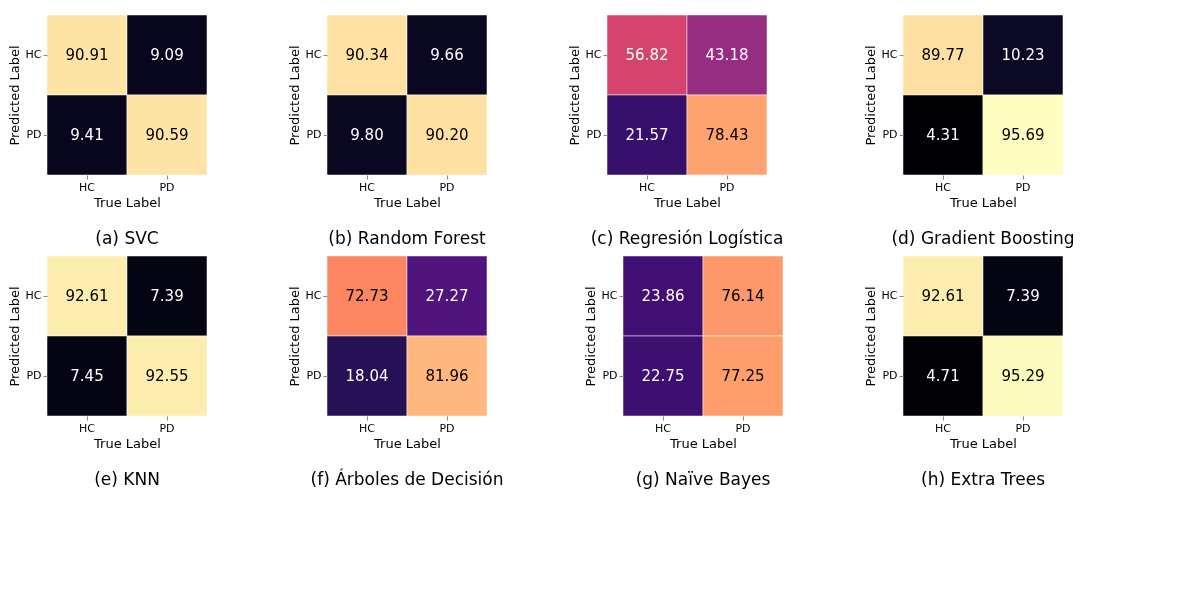 This screenshot has height=594, width=1196. I want to click on data-label: 9.80, so click(367, 135).